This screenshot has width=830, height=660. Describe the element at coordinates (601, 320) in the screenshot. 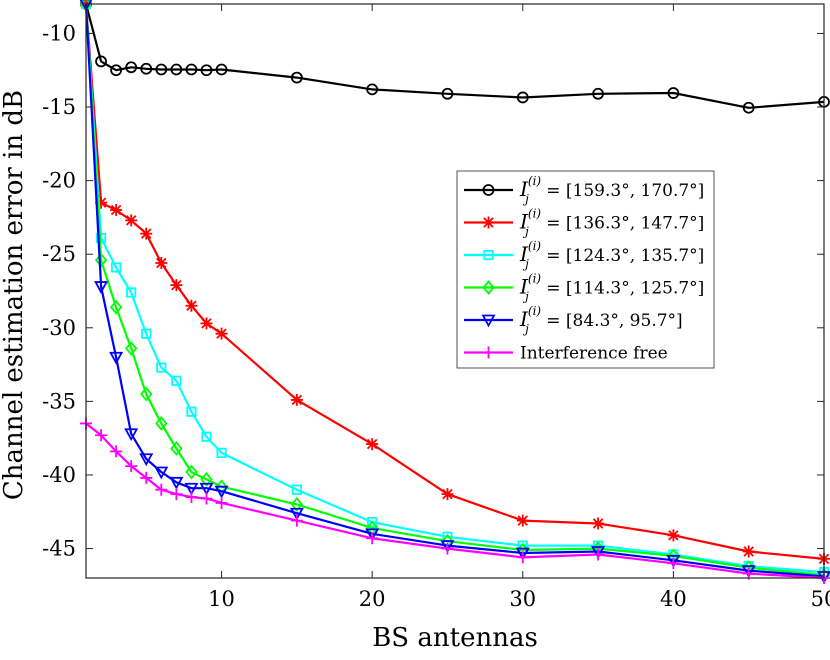

I see `legend-label: I(i) j = [84.3°, 95.7°]` at that location.